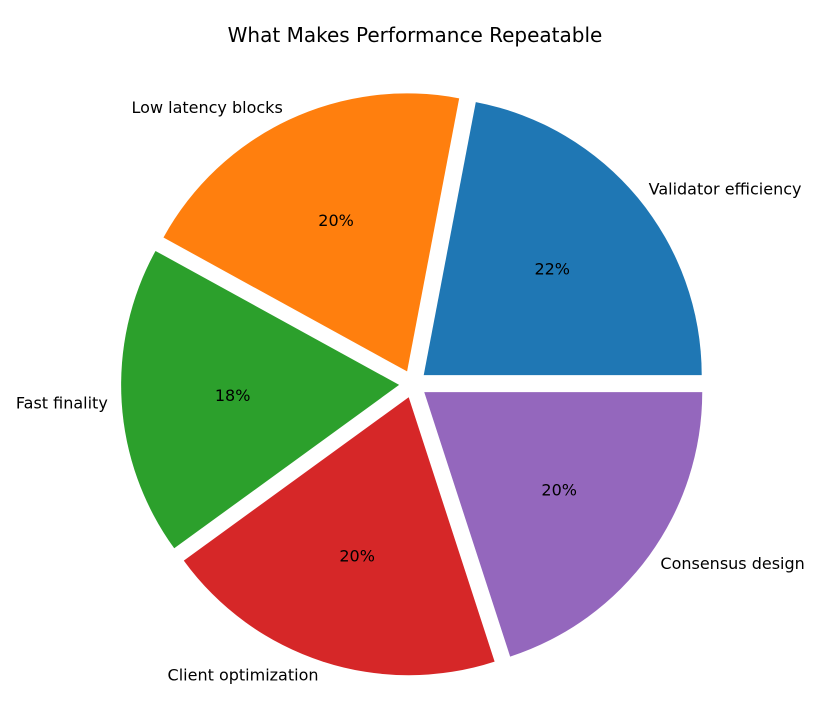 This screenshot has height=721, width=829. What do you see at coordinates (311, 232) in the screenshot?
I see `pie-slice-low-latency-blocks` at bounding box center [311, 232].